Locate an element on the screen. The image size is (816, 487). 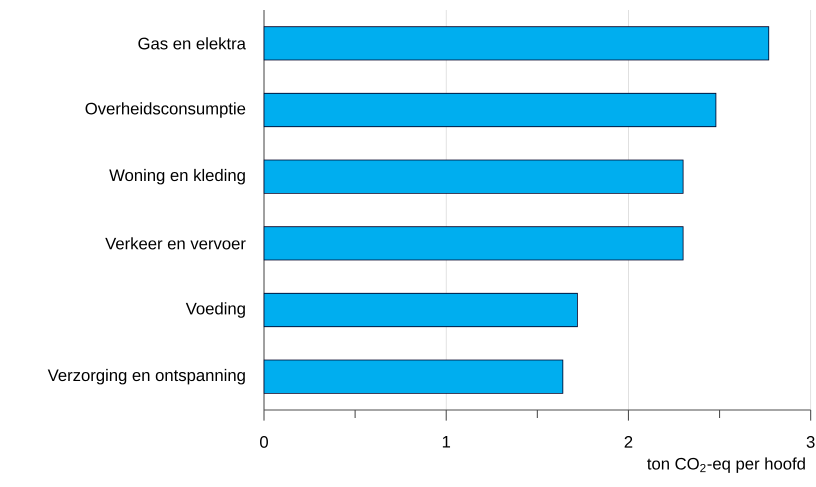
y-tick-label: Gas en elektra is located at coordinates (192, 43).